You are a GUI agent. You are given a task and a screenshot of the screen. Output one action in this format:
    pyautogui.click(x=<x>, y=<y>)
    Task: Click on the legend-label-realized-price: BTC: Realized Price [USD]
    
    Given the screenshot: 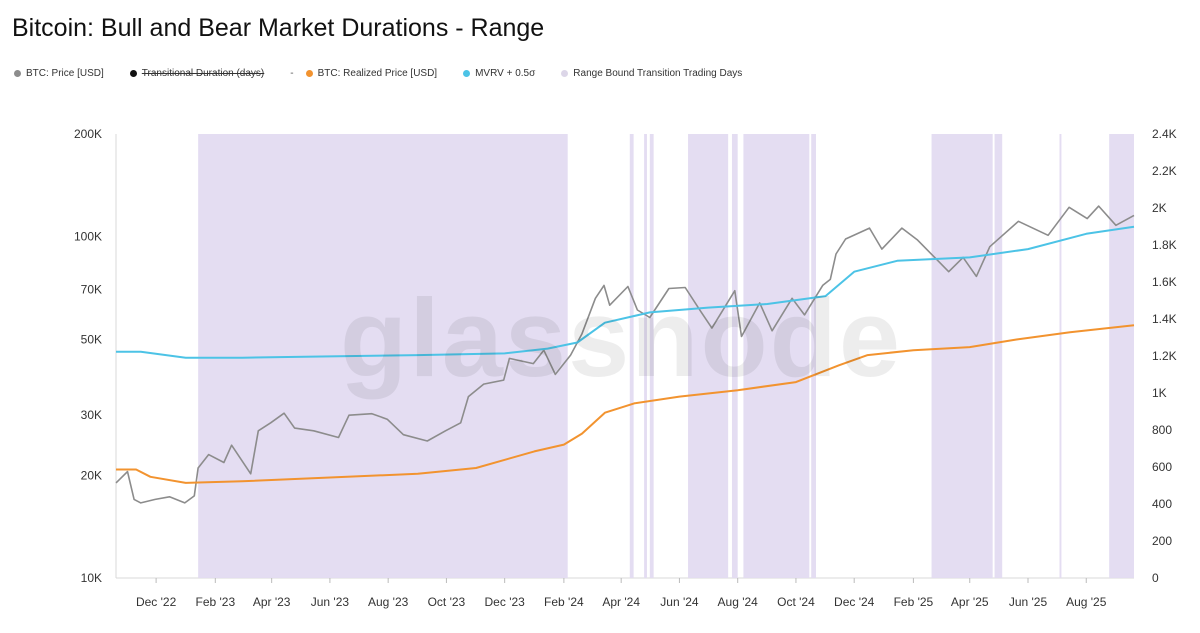 What is the action you would take?
    pyautogui.click(x=377, y=73)
    